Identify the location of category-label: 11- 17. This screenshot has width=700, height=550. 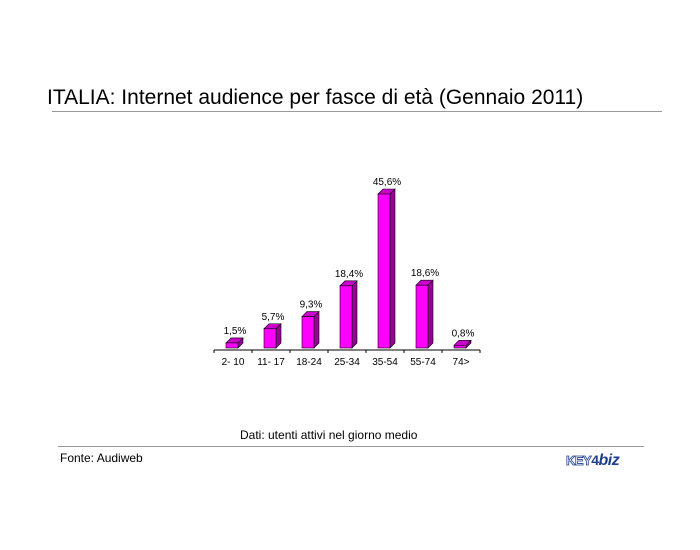
(271, 362).